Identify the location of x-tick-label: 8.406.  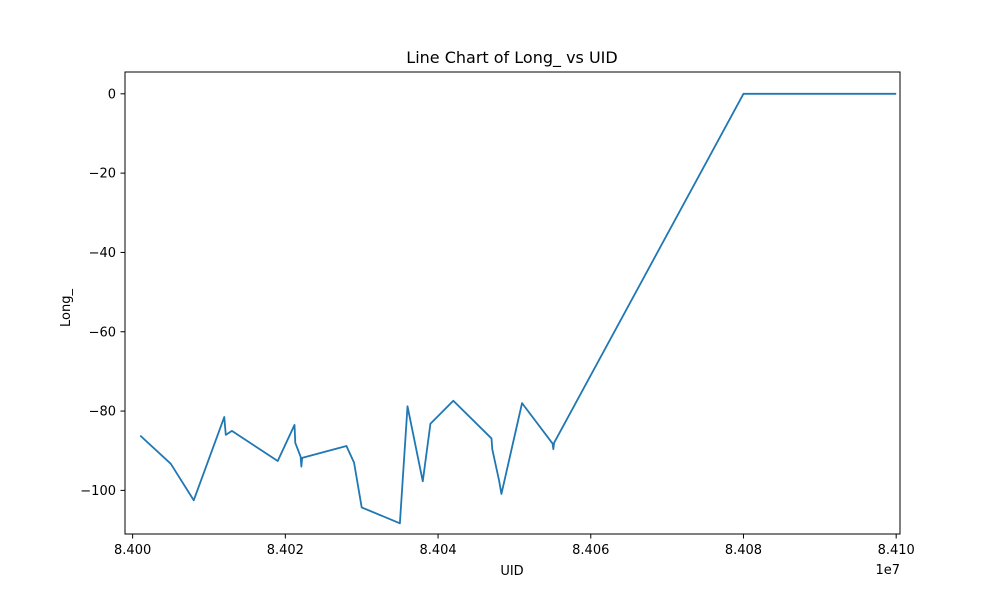
(590, 550).